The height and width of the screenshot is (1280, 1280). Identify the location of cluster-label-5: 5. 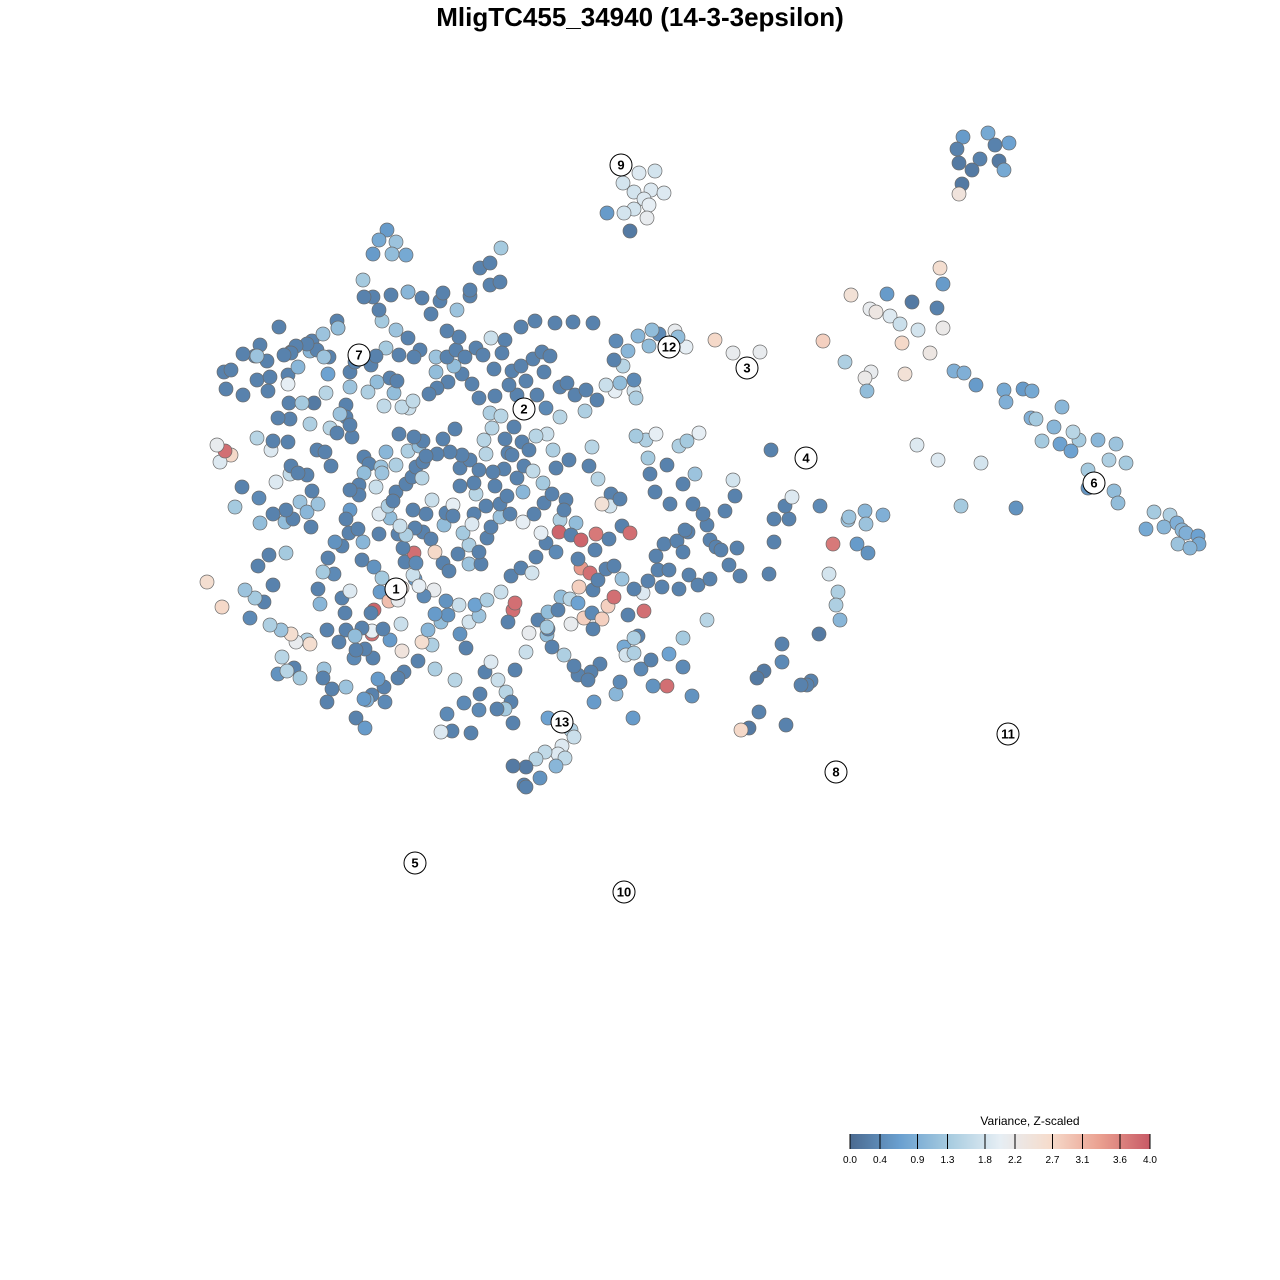
(415, 863).